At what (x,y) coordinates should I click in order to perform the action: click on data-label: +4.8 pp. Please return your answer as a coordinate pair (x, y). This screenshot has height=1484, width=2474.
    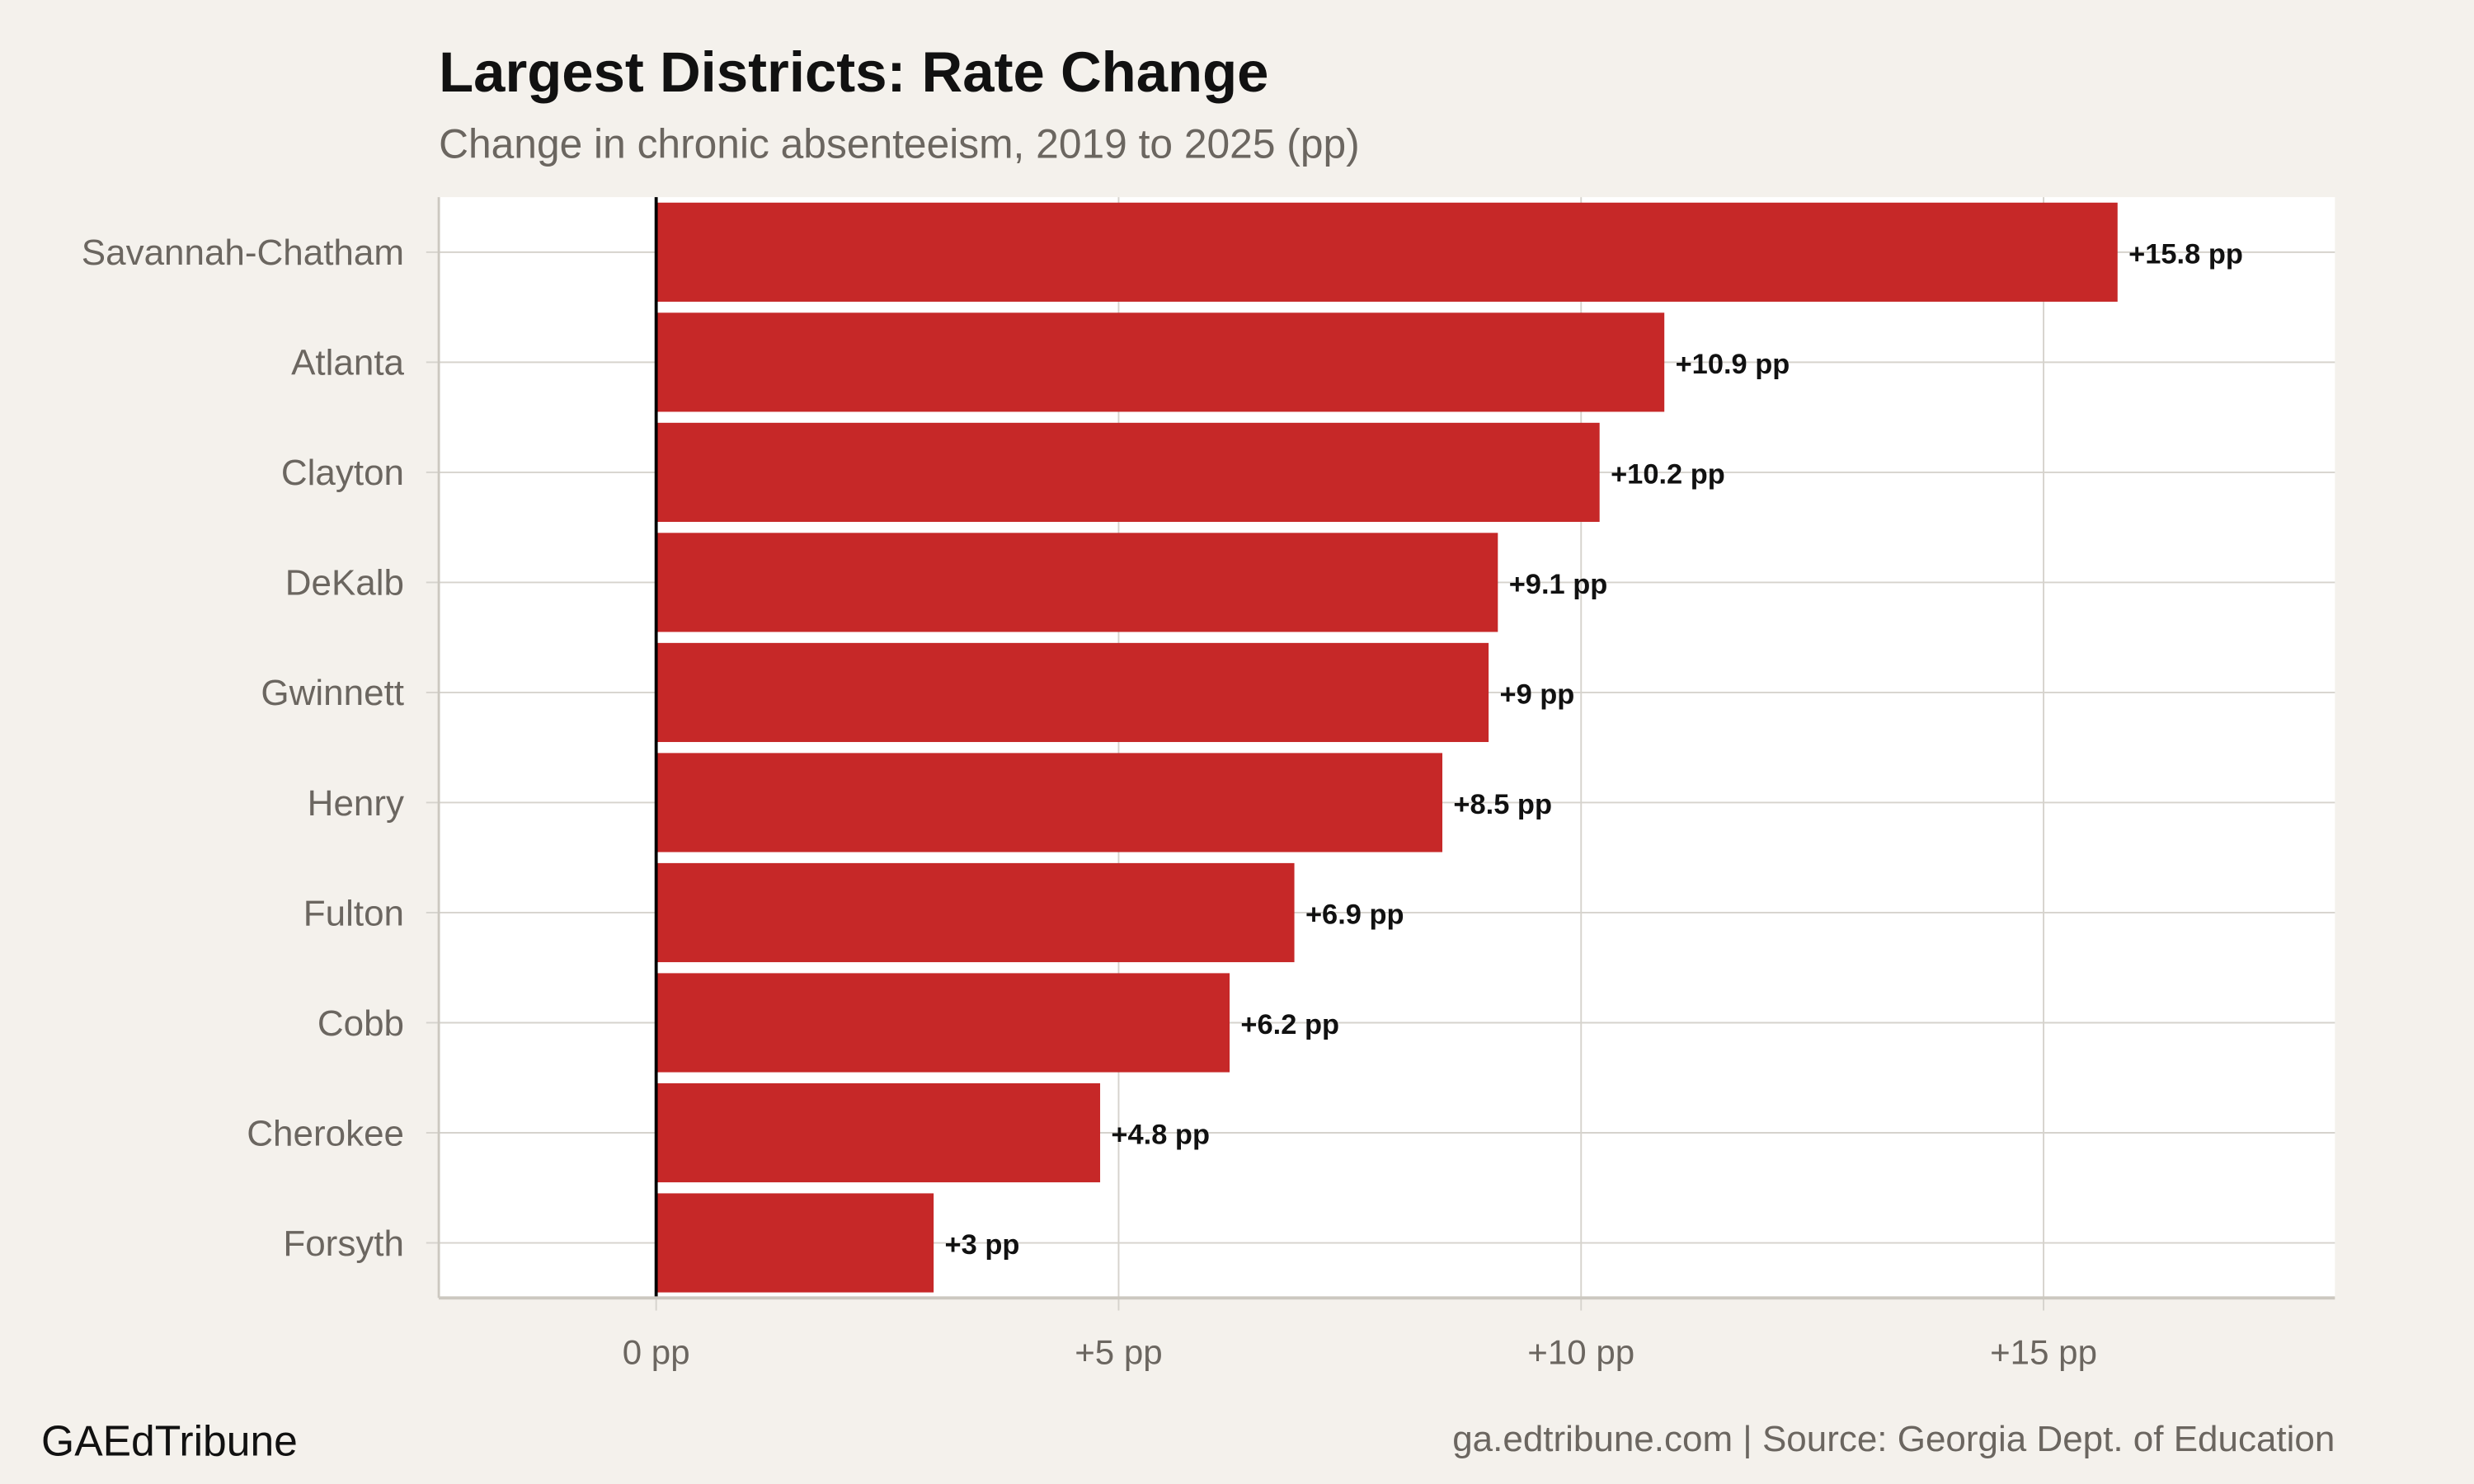
    Looking at the image, I should click on (1160, 1134).